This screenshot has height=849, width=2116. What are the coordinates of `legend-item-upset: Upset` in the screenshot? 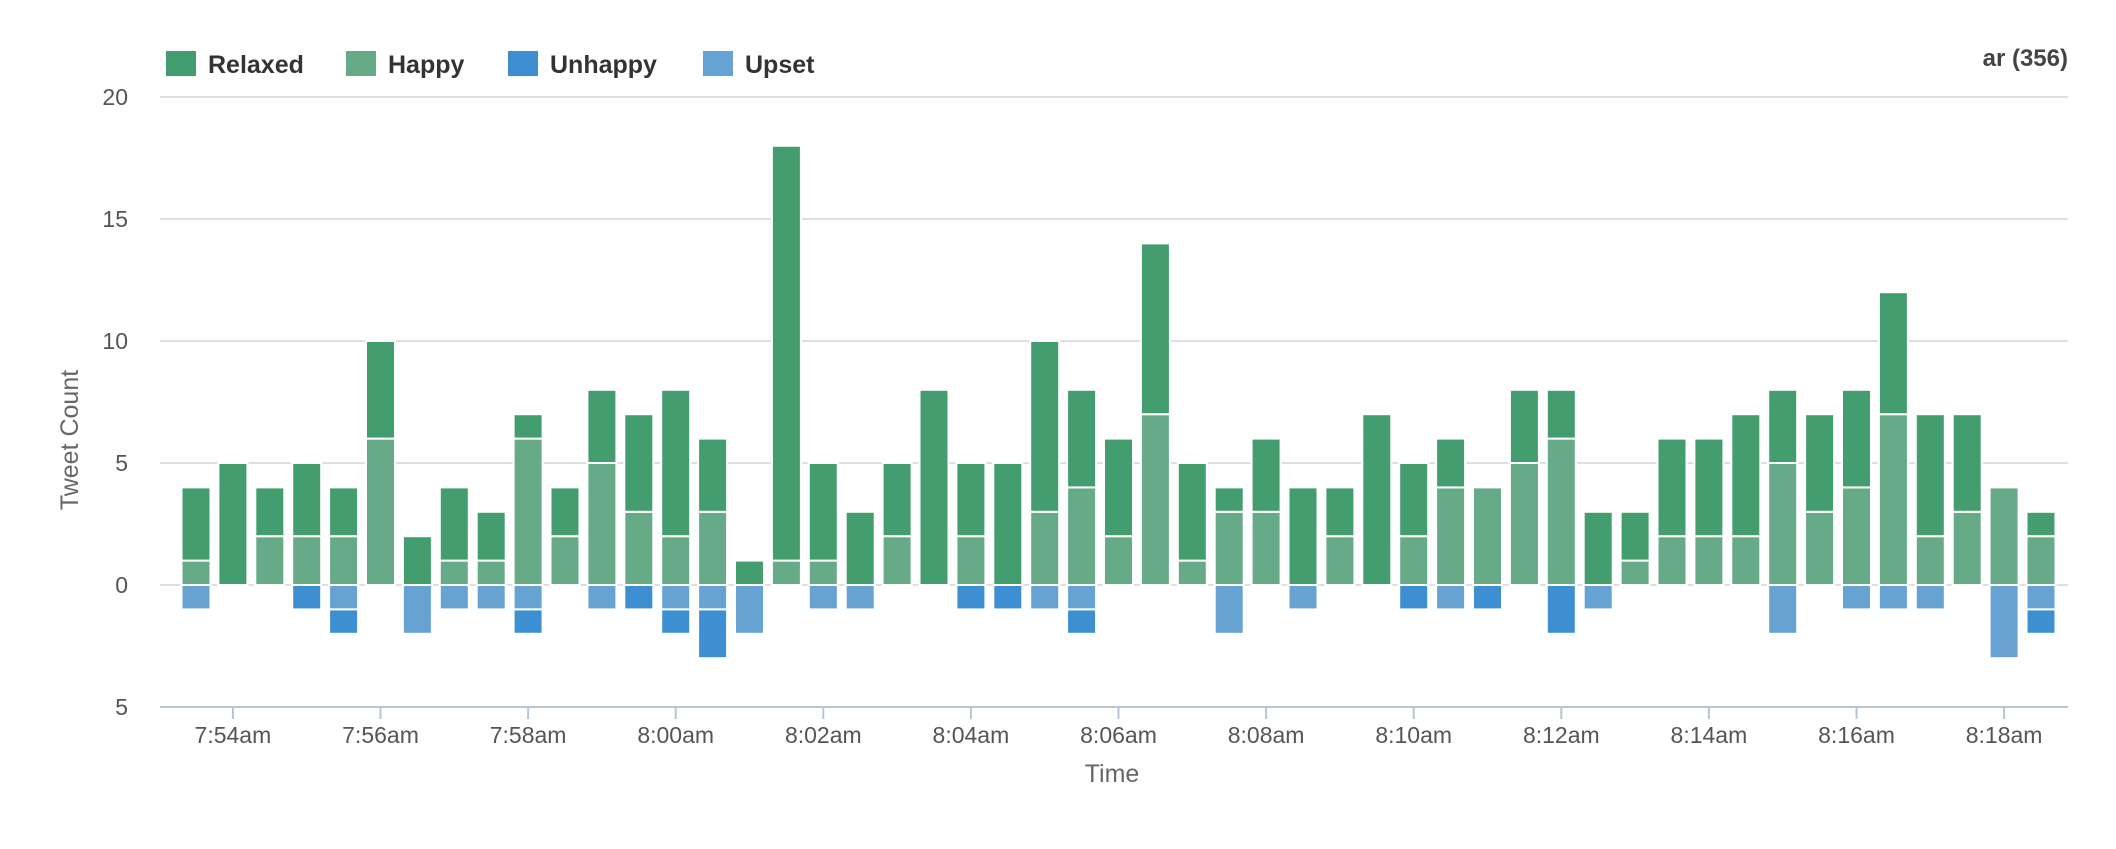 It's located at (759, 65).